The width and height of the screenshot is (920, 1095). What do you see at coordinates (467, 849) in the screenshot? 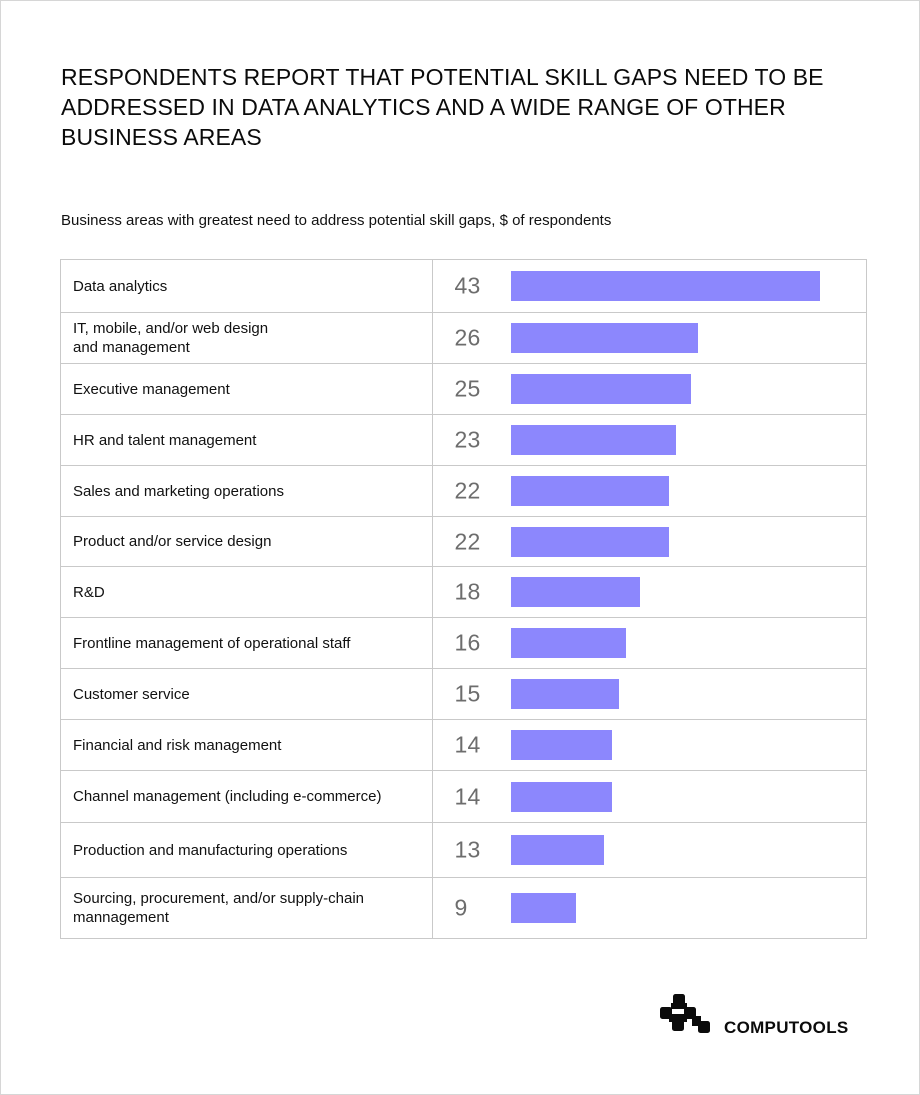
I see `data-label: 13` at bounding box center [467, 849].